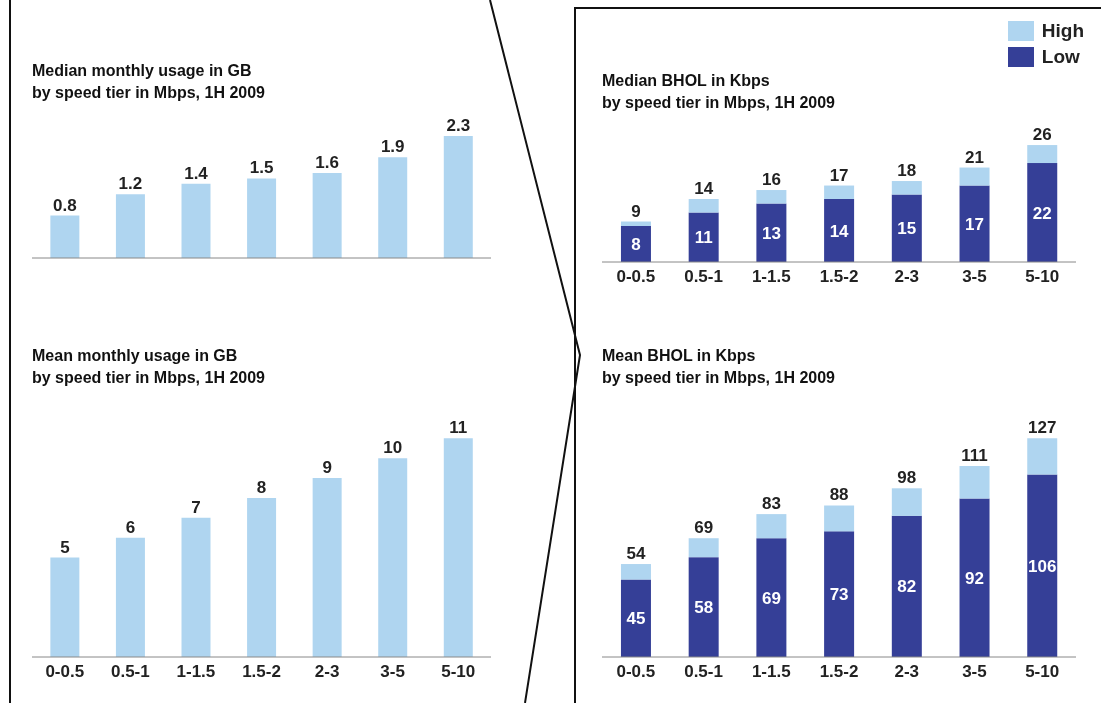 The image size is (1101, 703). What do you see at coordinates (261, 168) in the screenshot?
I see `data-label: 1.5` at bounding box center [261, 168].